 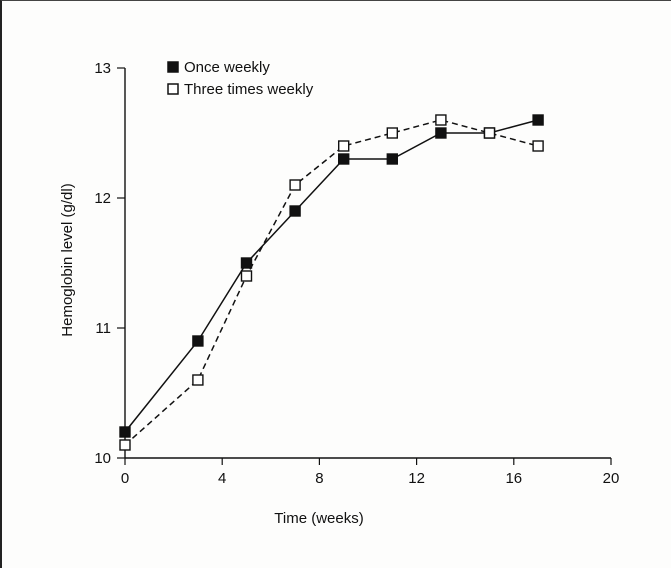 What do you see at coordinates (103, 328) in the screenshot?
I see `y-tick-label: 11` at bounding box center [103, 328].